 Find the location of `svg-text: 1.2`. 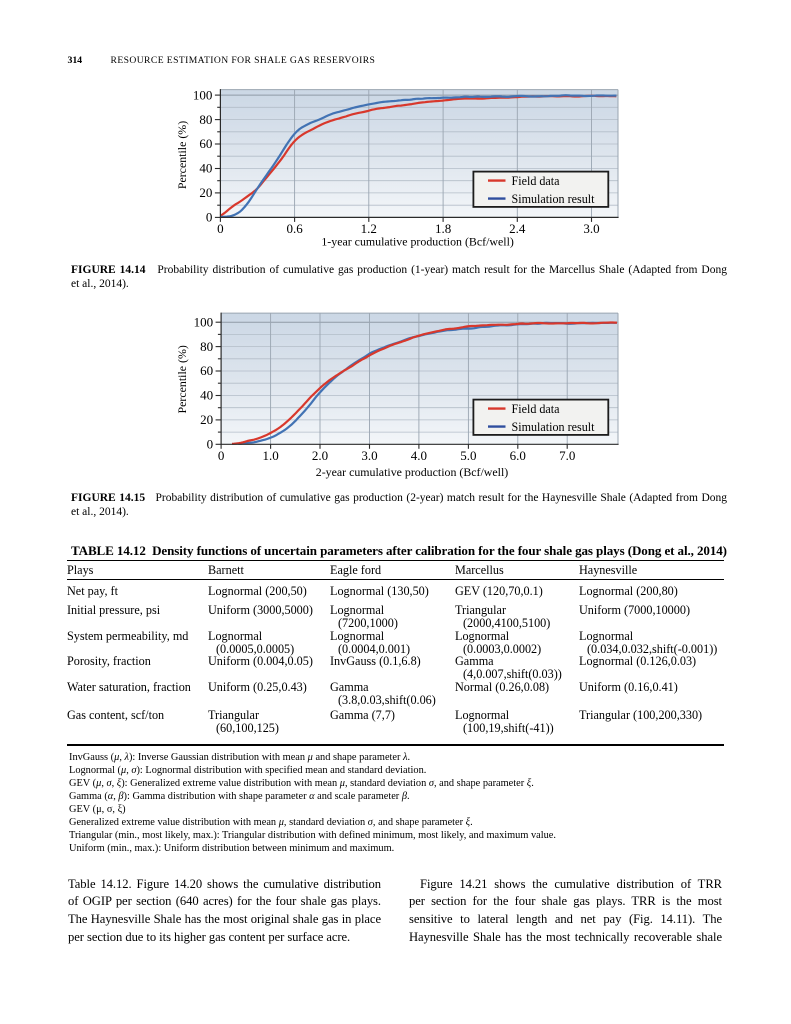

svg-text: 1.2 is located at coordinates (369, 228).